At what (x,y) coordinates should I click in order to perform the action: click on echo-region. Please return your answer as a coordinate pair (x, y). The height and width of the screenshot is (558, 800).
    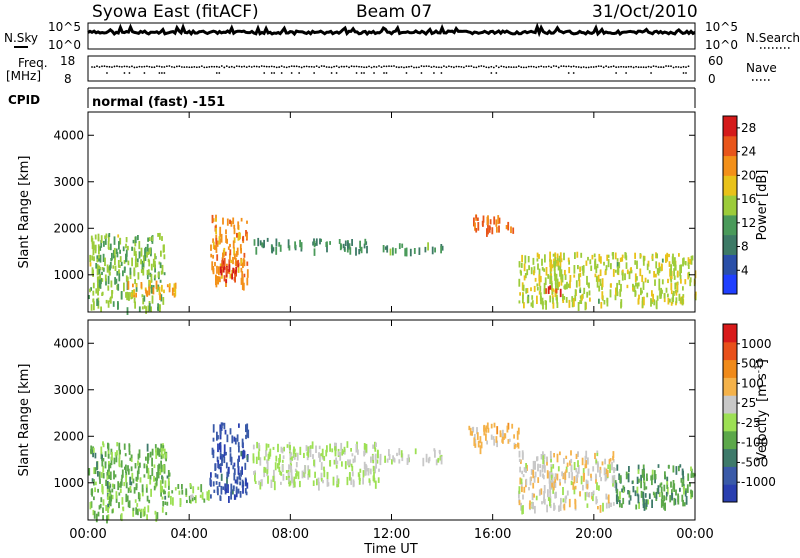
    Looking at the image, I should click on (152, 290).